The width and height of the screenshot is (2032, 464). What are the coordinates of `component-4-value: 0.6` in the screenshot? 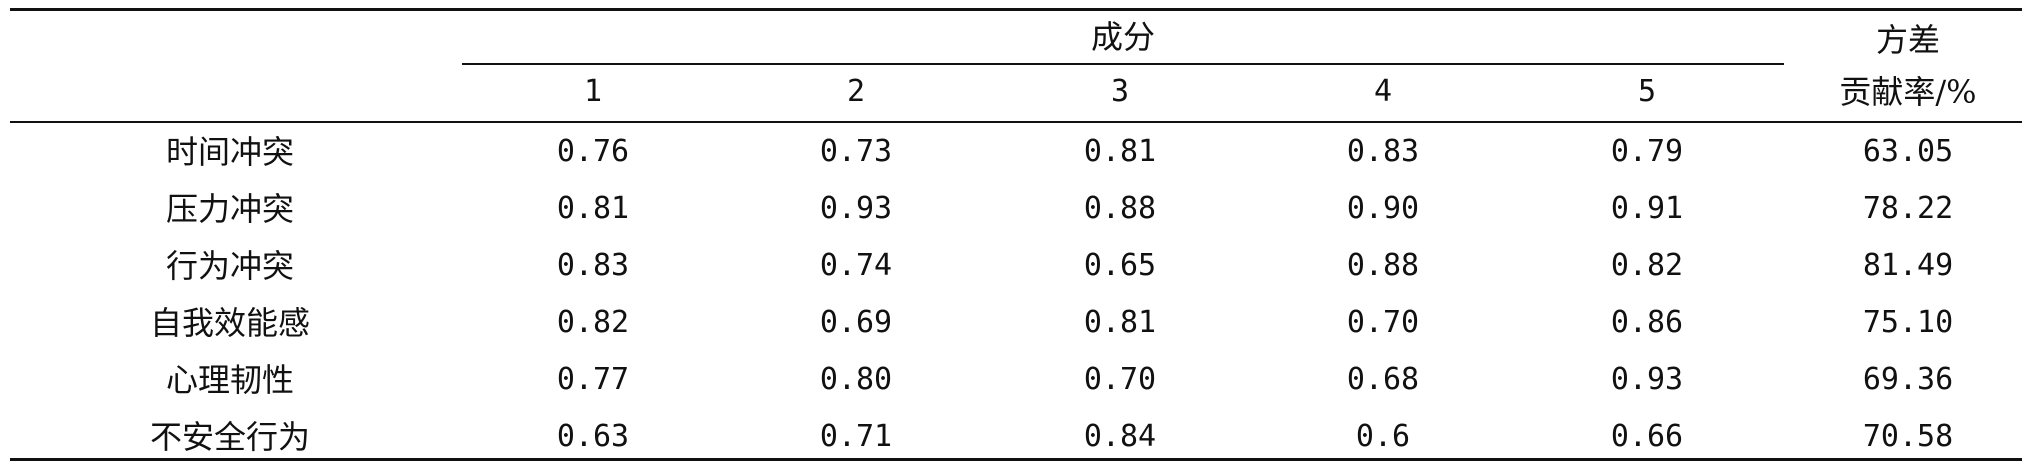 It's located at (1383, 436).